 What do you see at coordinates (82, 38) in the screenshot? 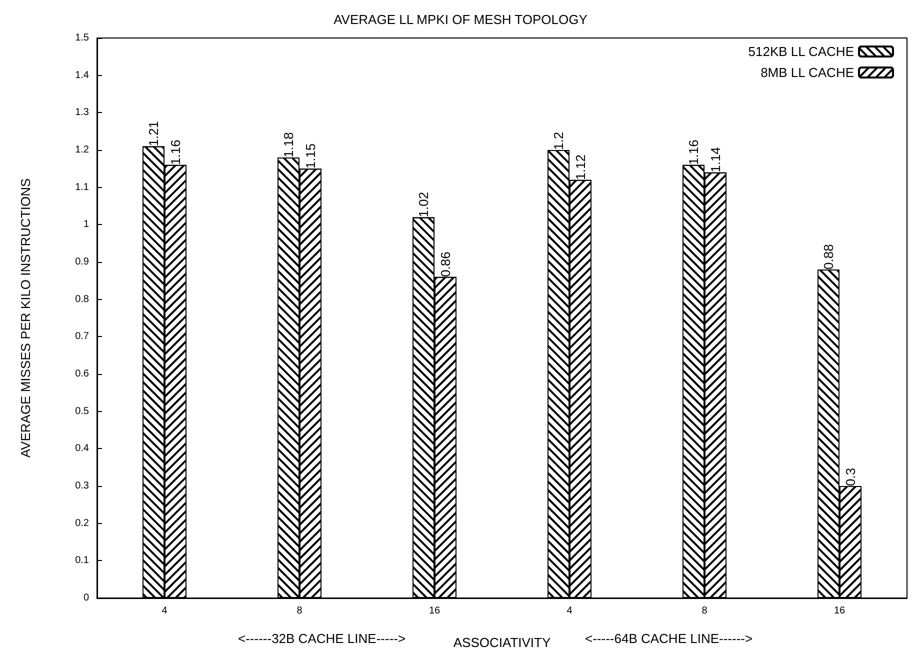
I see `y-tick-label: 1.5` at bounding box center [82, 38].